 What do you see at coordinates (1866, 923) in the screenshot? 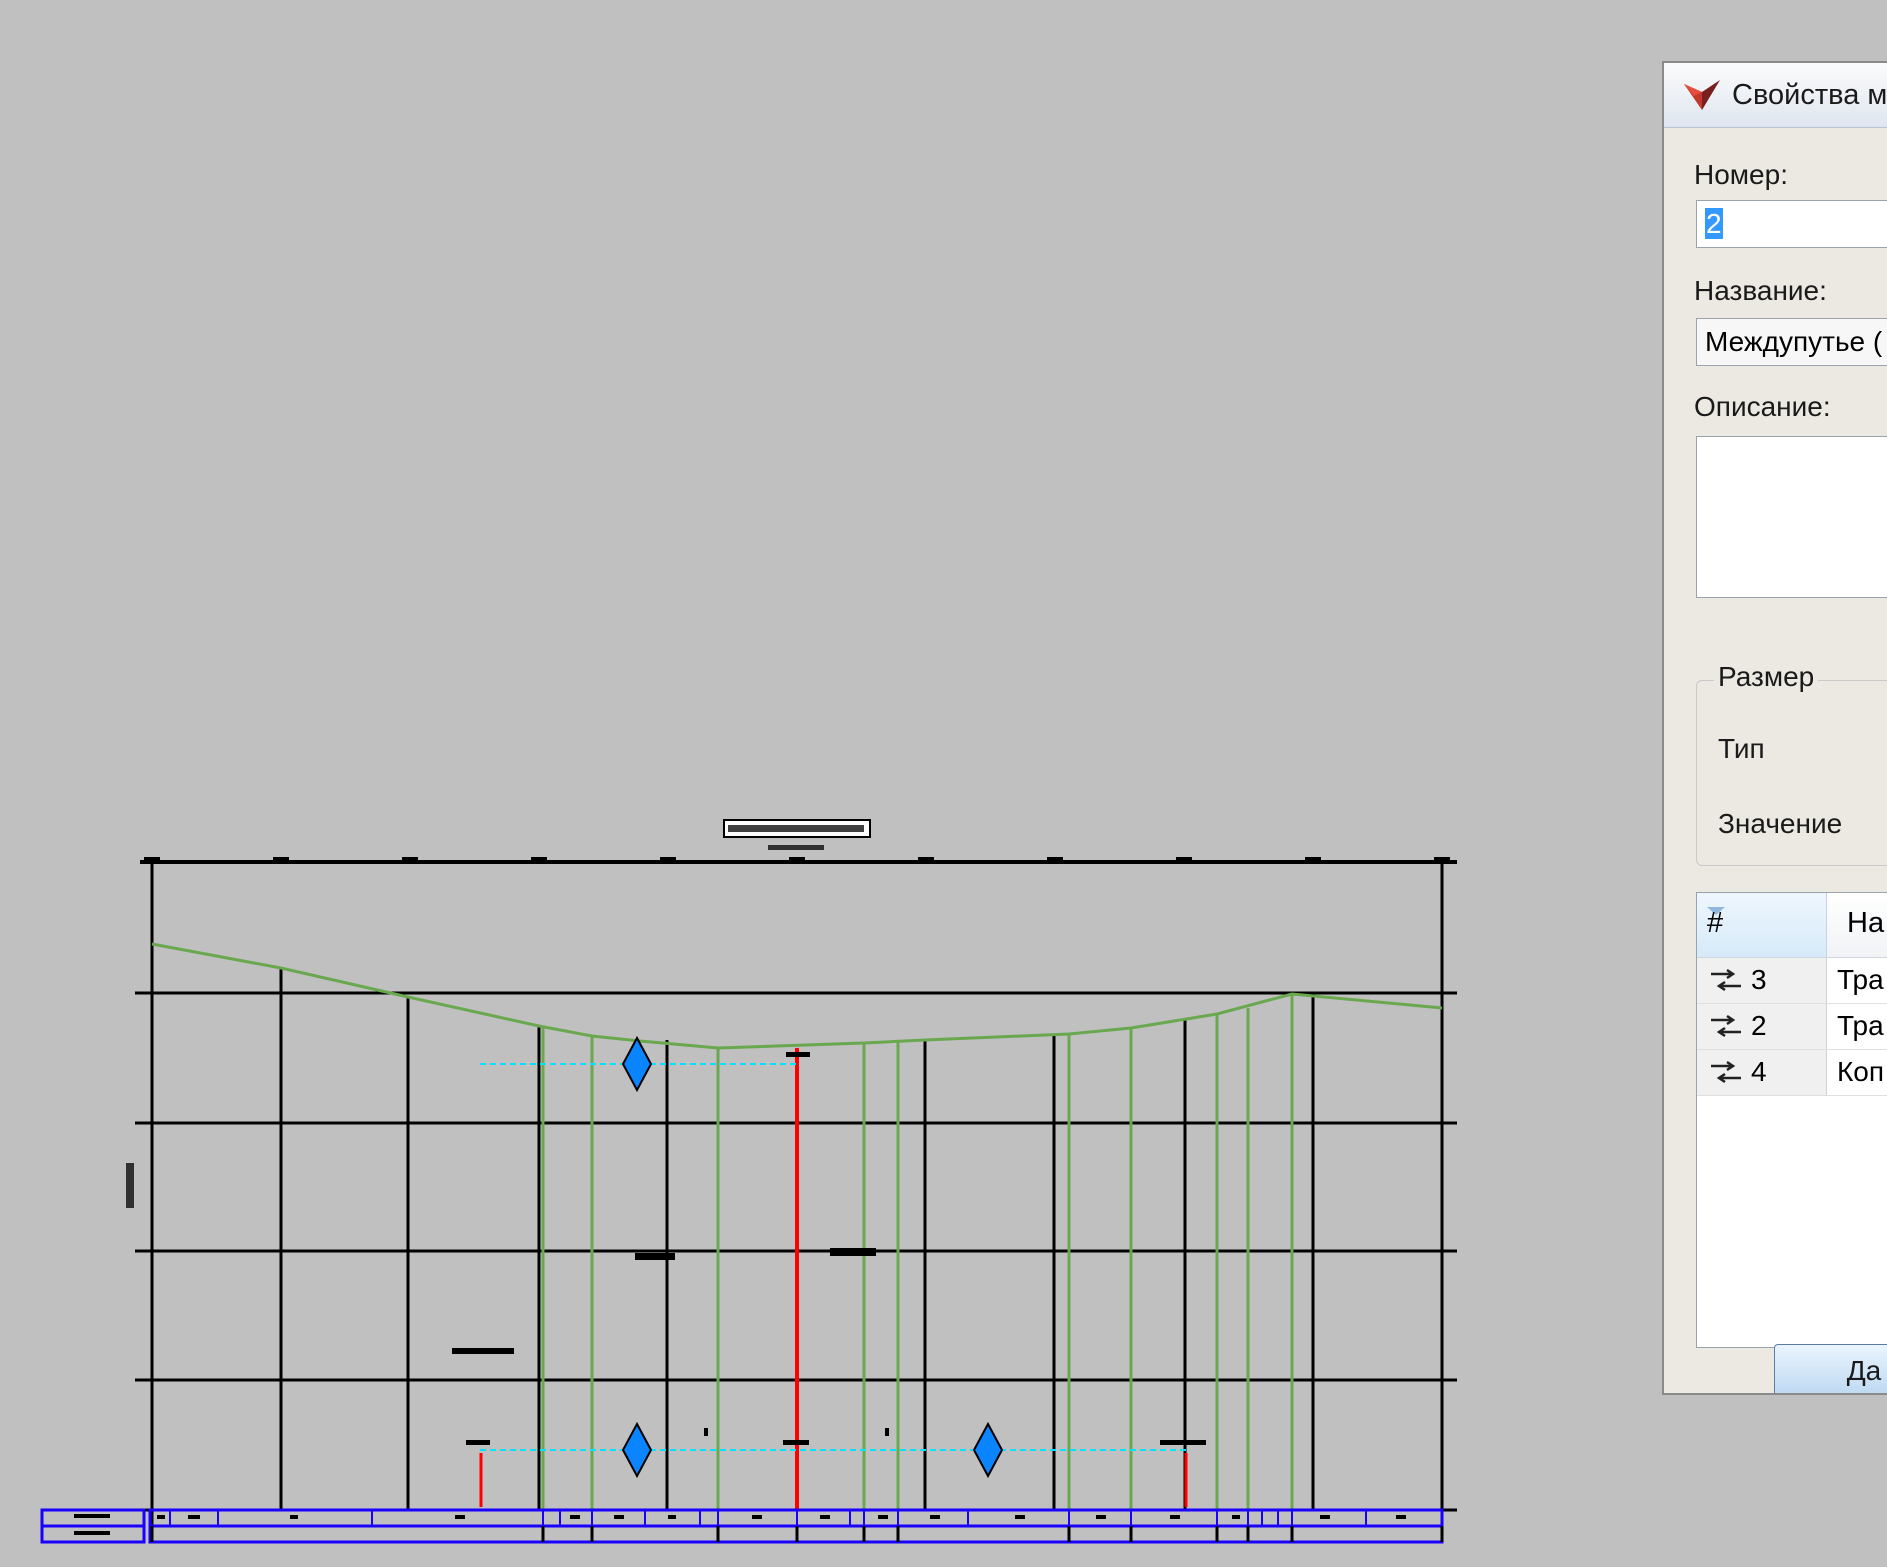
I see `column-header-name-label: На` at bounding box center [1866, 923].